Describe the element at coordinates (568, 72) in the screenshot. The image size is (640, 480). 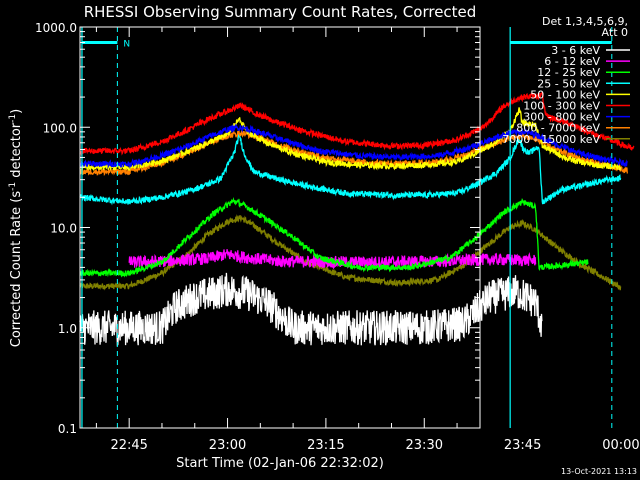
I see `legend-label-2: 12 - 25 keV` at that location.